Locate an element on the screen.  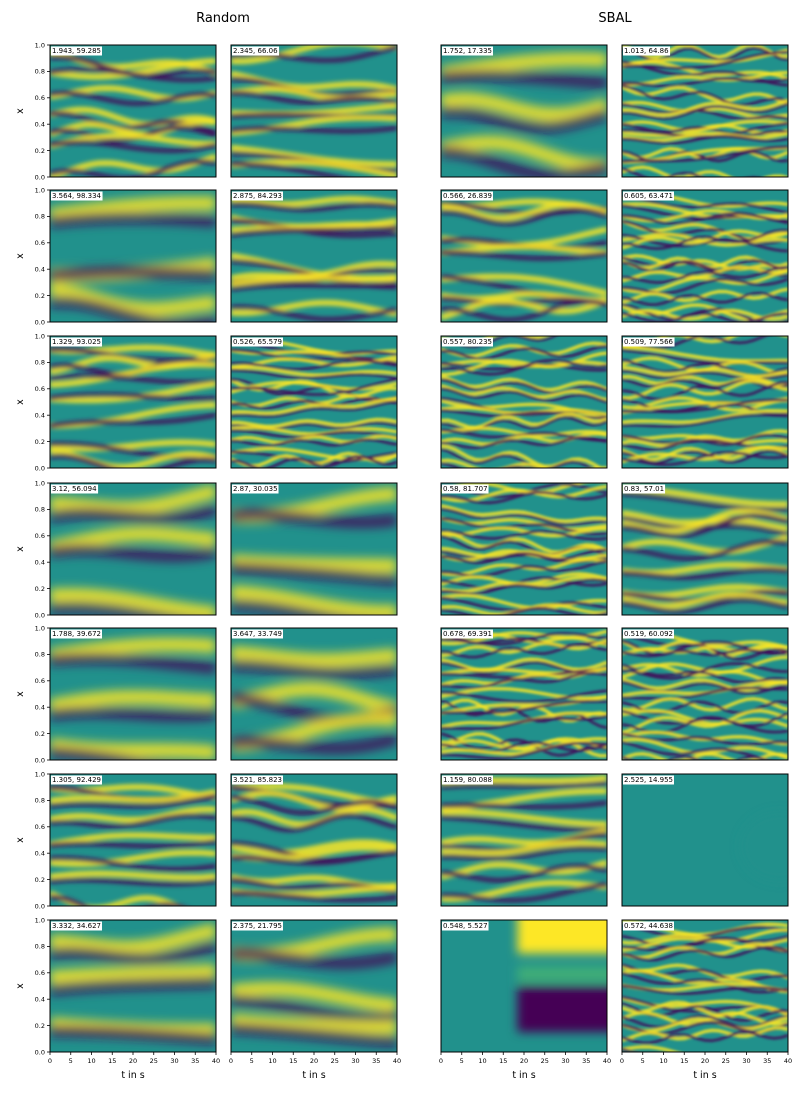
panel-r1-c3-field is located at coordinates (524, 111).